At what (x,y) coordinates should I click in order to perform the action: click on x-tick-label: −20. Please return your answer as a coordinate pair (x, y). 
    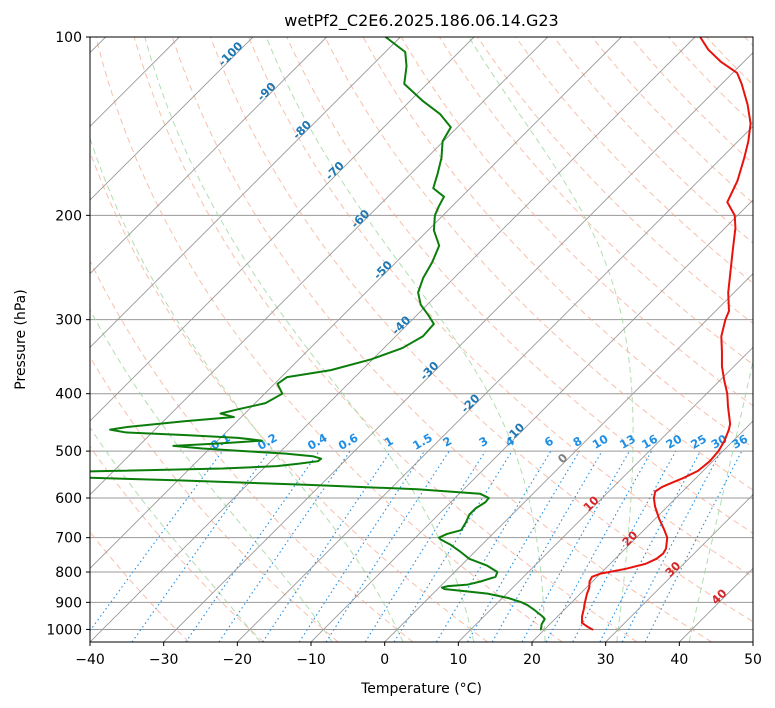
    Looking at the image, I should click on (238, 660).